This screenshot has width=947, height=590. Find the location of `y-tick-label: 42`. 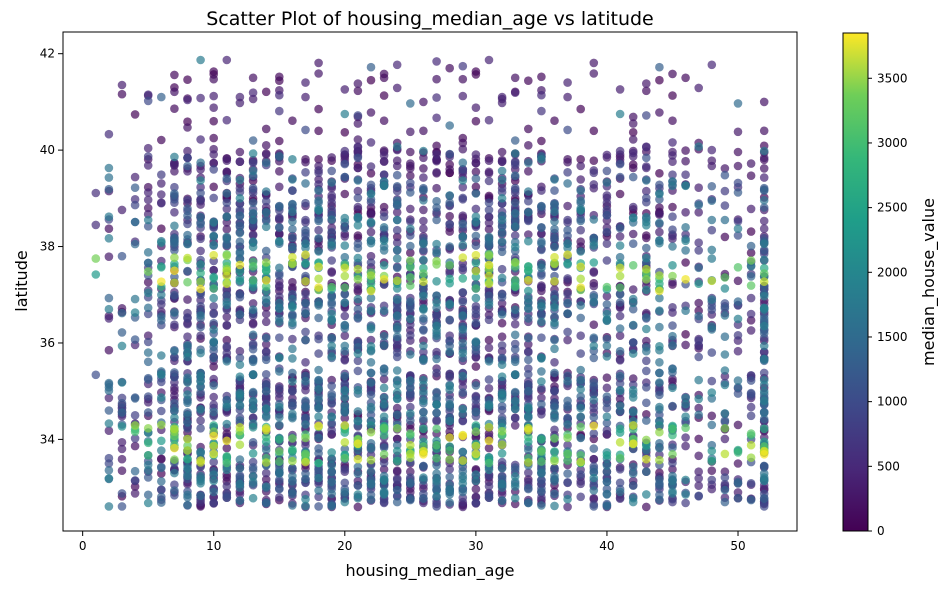

y-tick-label: 42 is located at coordinates (47, 54).